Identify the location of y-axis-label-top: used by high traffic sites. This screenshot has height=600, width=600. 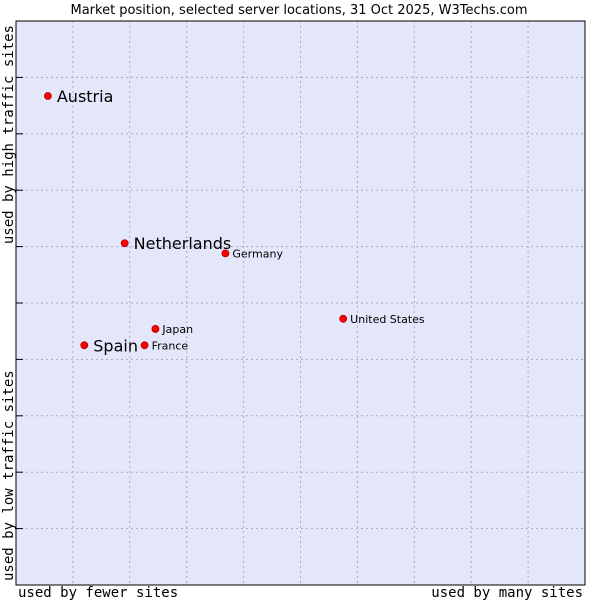
(9, 134).